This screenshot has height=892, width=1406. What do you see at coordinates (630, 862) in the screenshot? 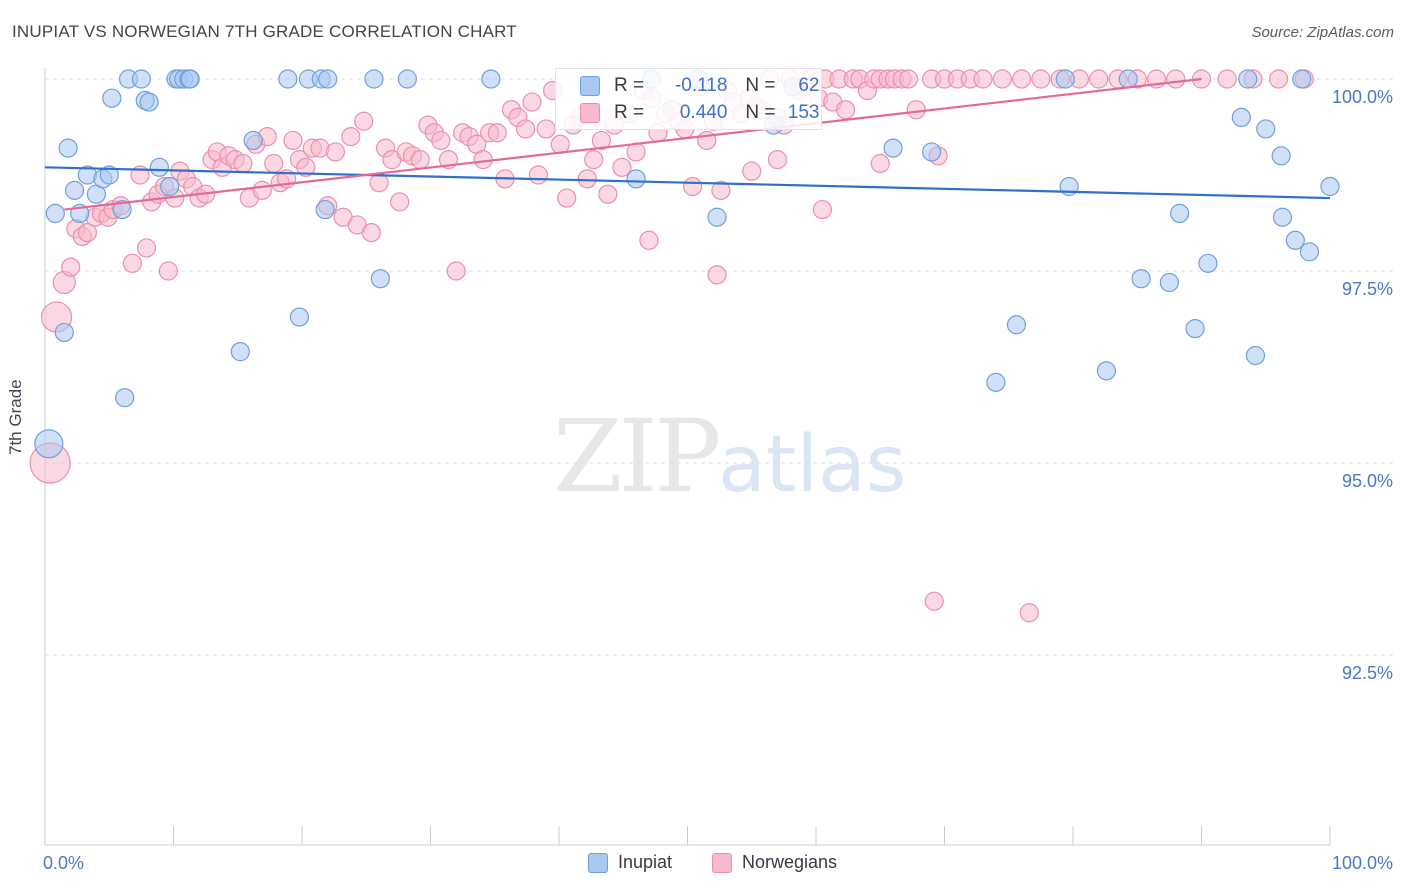
I see `legend-item-inupiat: Inupiat` at bounding box center [630, 862].